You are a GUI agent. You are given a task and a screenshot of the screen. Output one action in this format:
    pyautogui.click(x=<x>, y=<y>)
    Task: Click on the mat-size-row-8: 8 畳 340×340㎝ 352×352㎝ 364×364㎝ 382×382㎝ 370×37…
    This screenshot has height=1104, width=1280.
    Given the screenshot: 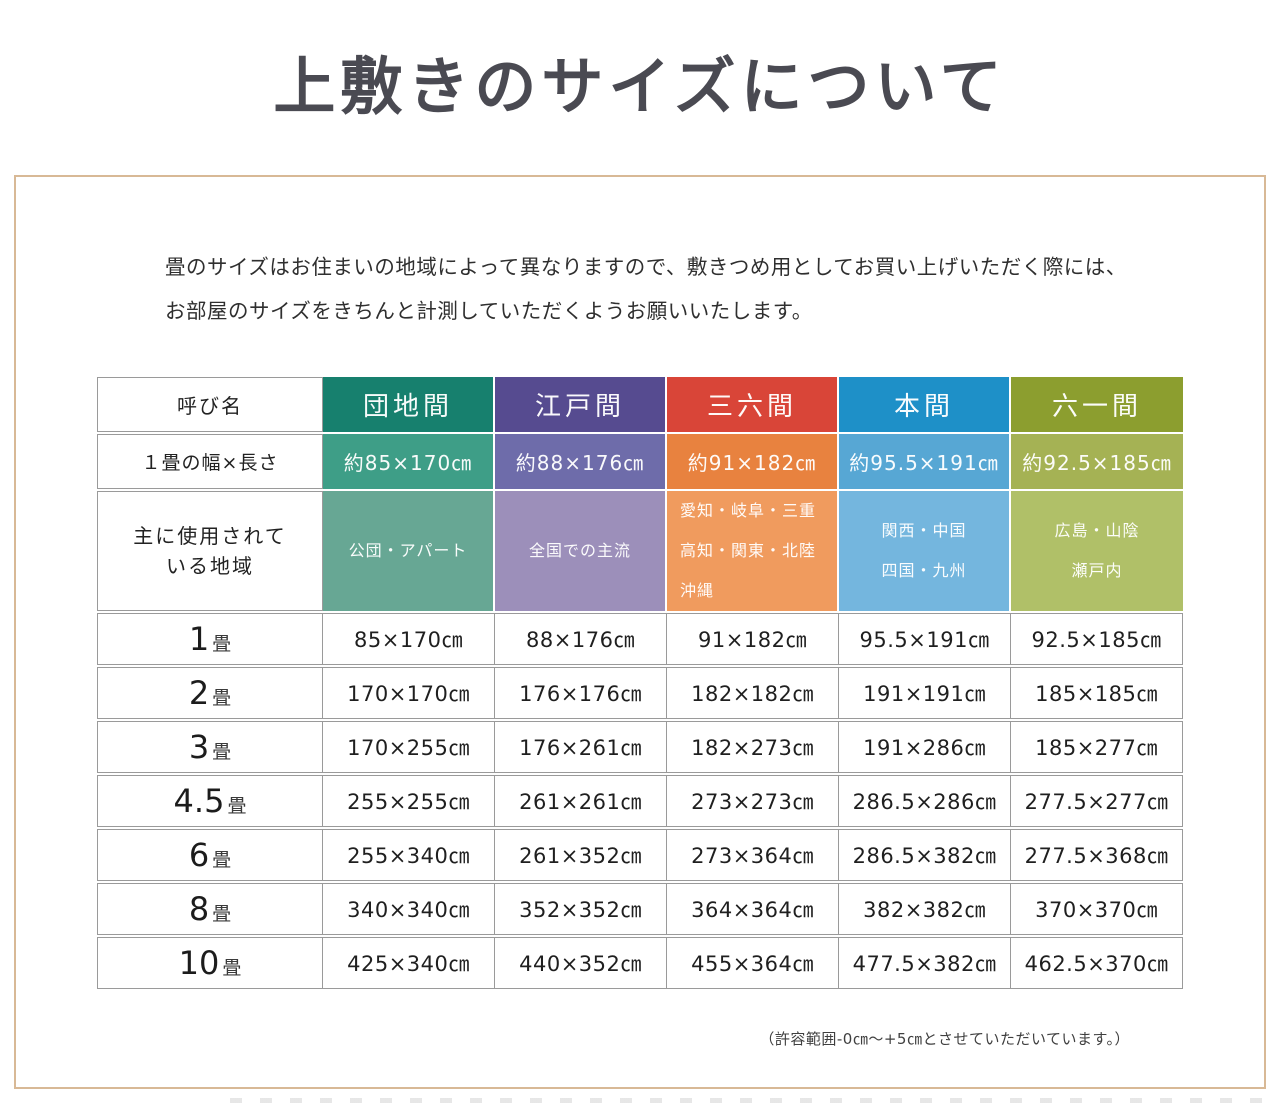 What is the action you would take?
    pyautogui.click(x=640, y=909)
    